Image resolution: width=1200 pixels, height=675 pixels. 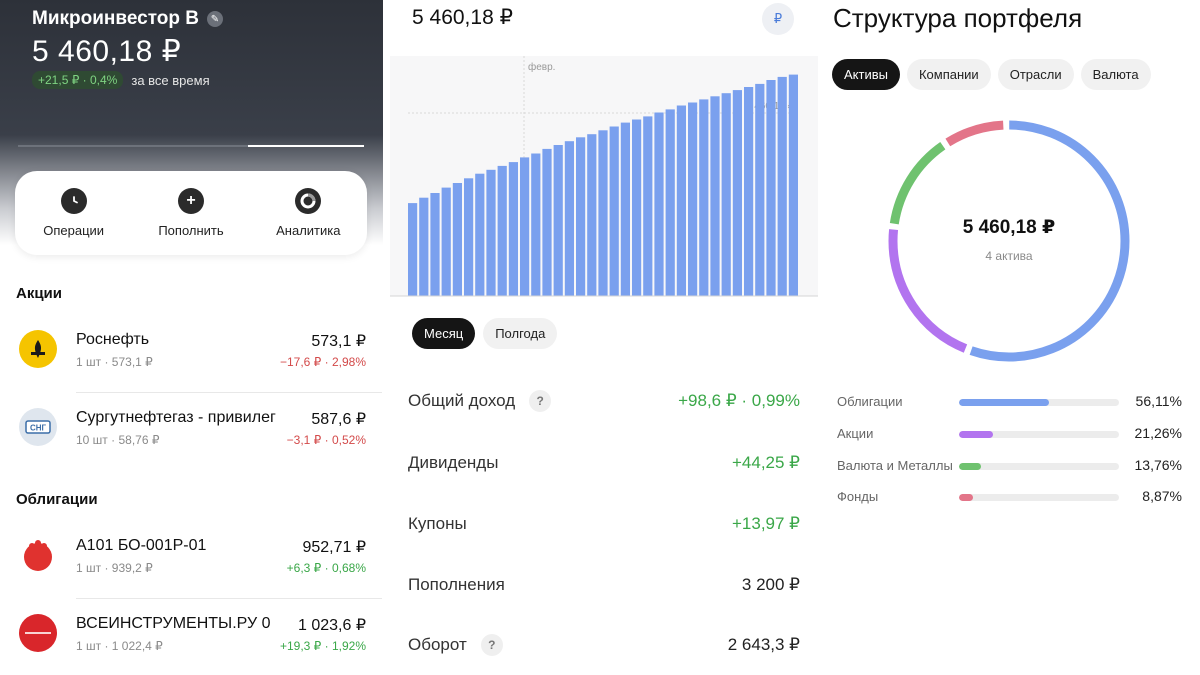 I want to click on holding-change: −17,6 ₽ · 2,98%, so click(x=322, y=362).